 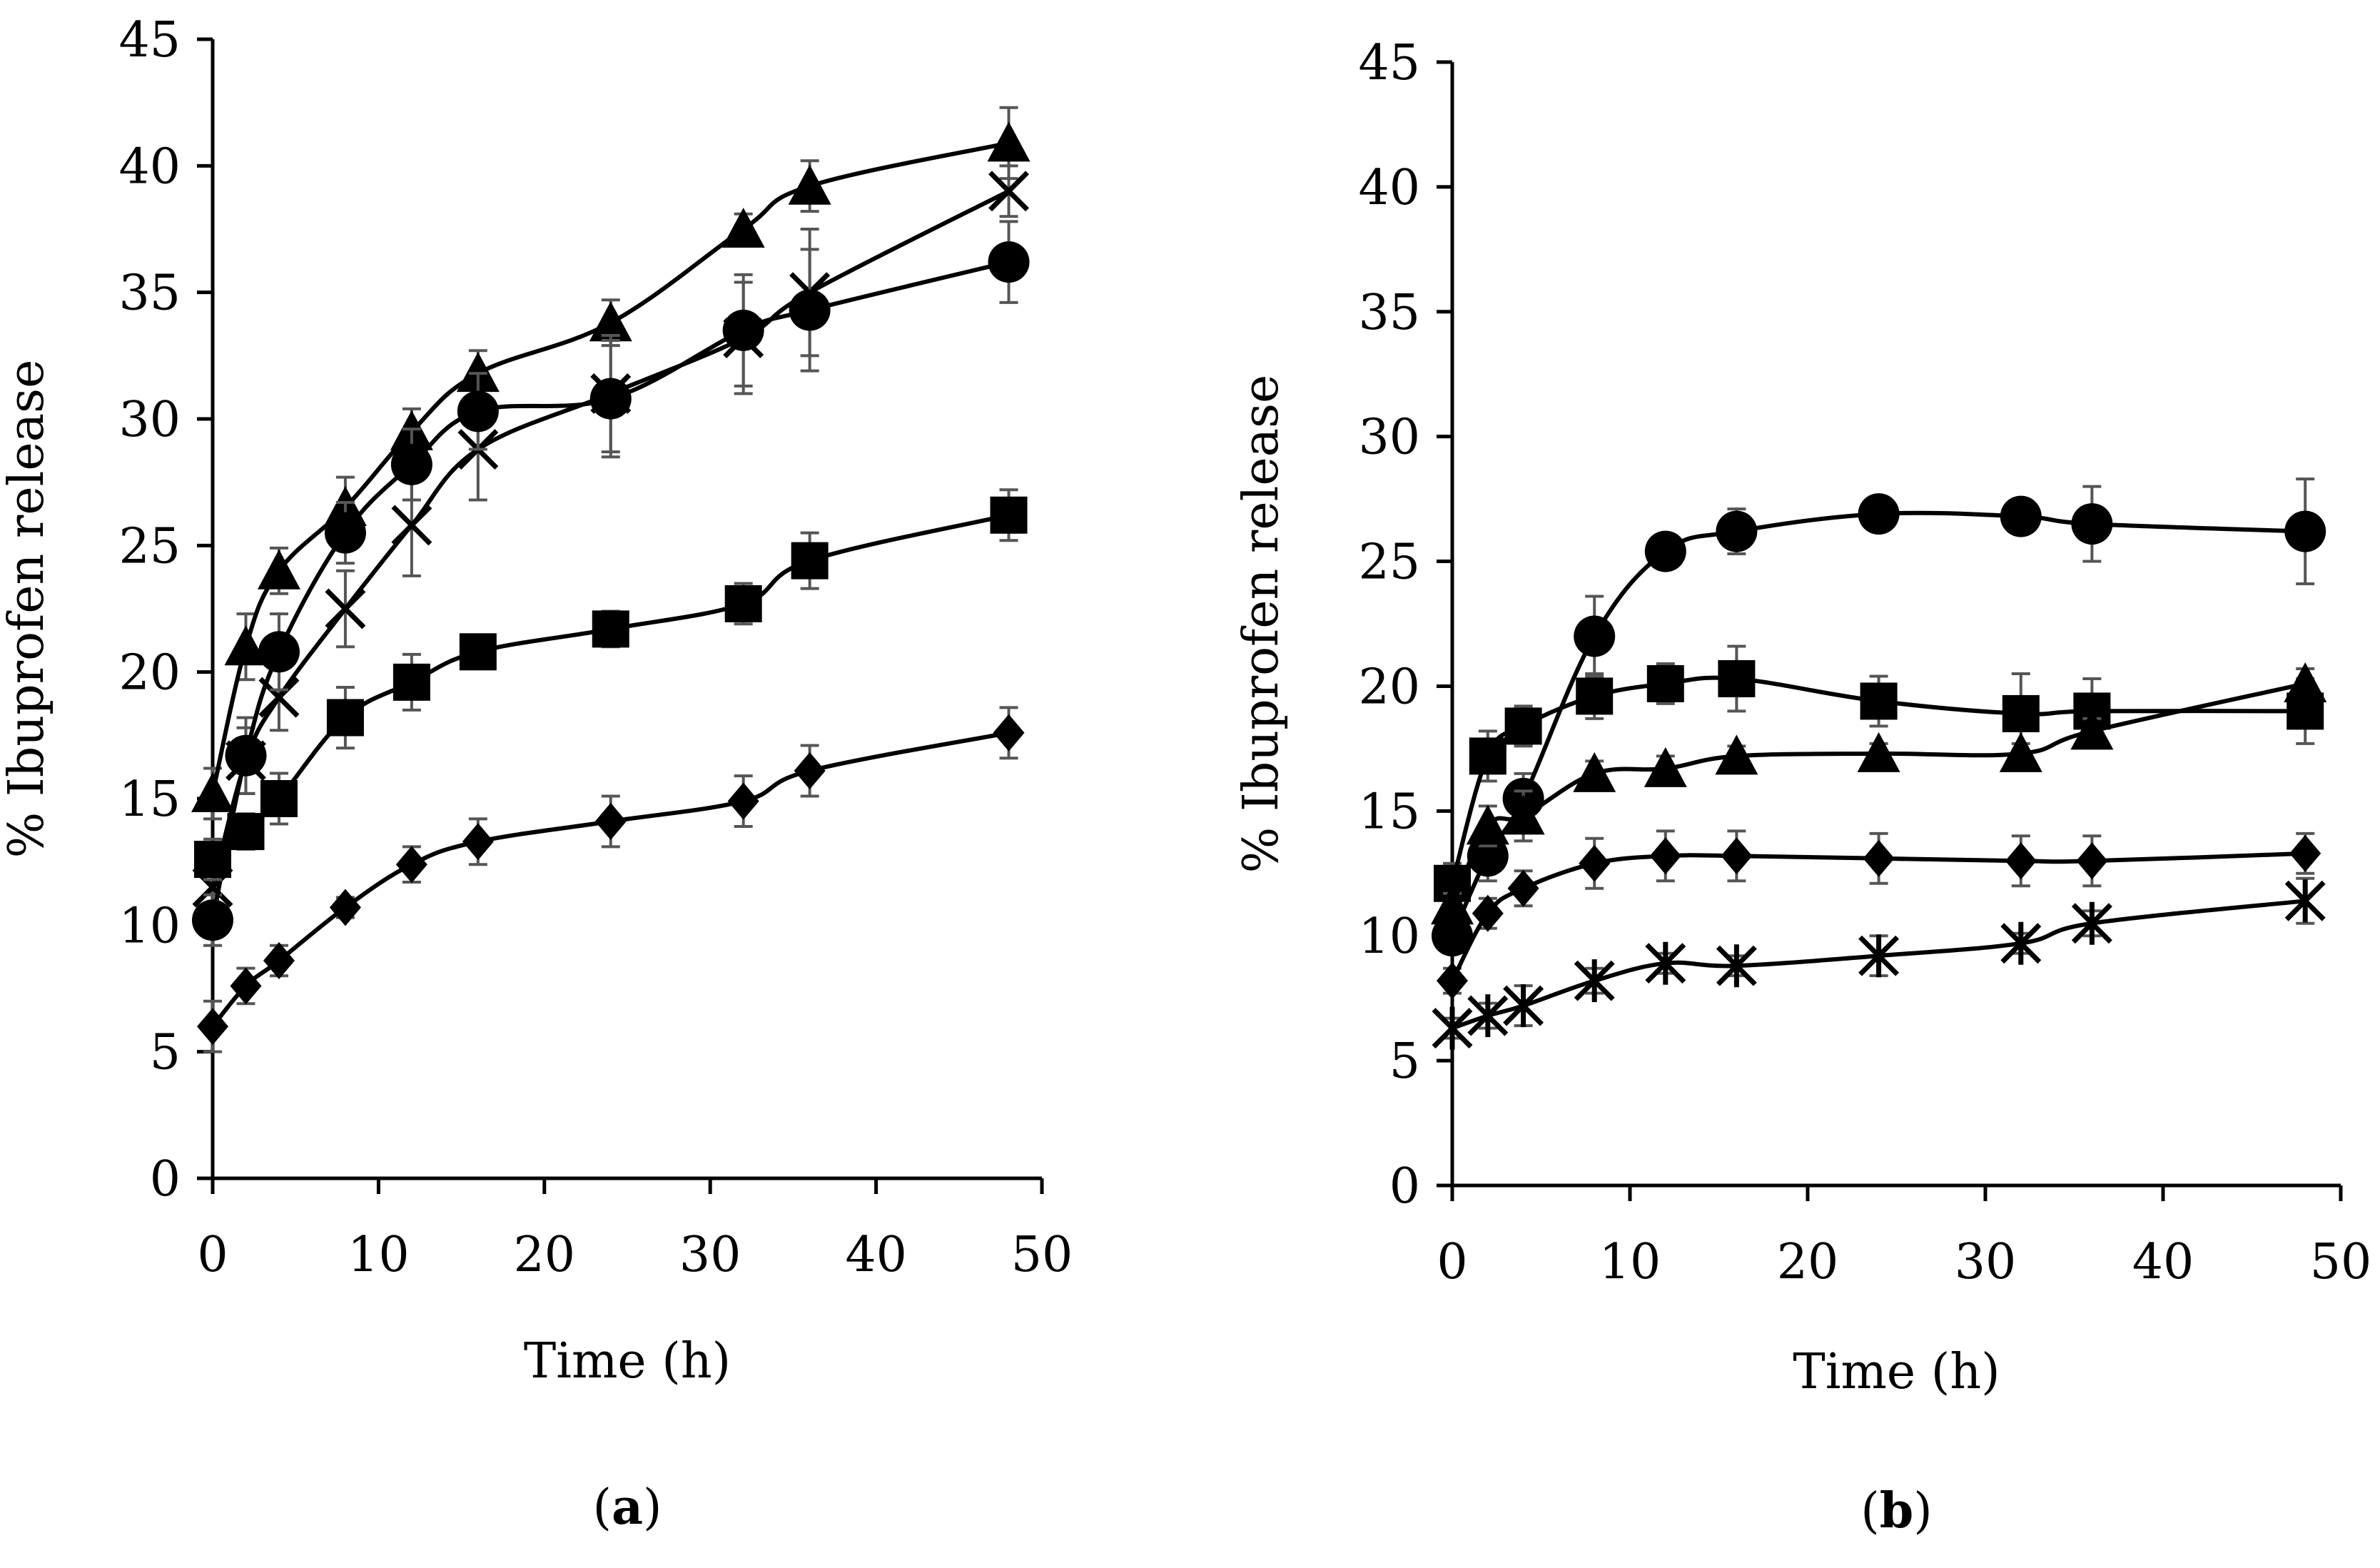 I want to click on series-diamond, so click(x=1879, y=914).